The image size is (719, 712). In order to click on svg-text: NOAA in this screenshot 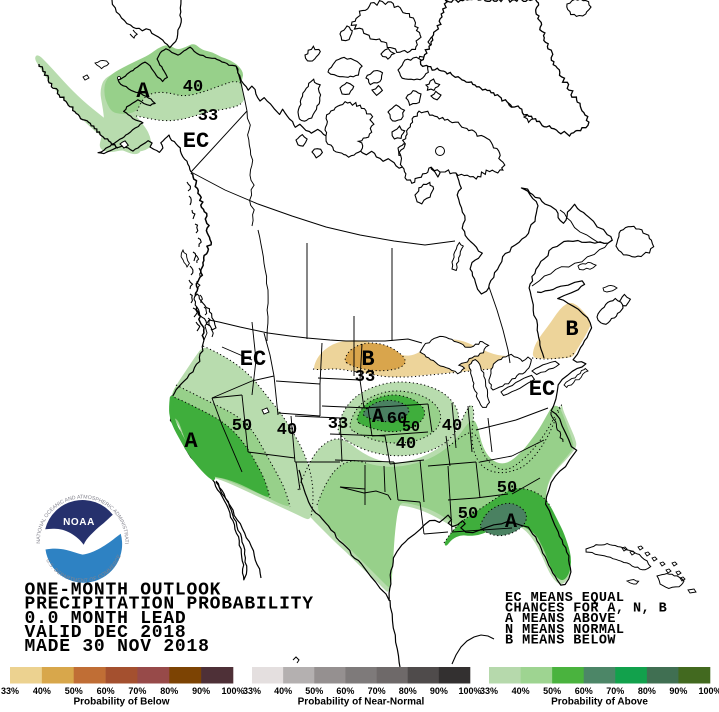, I will do `click(79, 522)`.